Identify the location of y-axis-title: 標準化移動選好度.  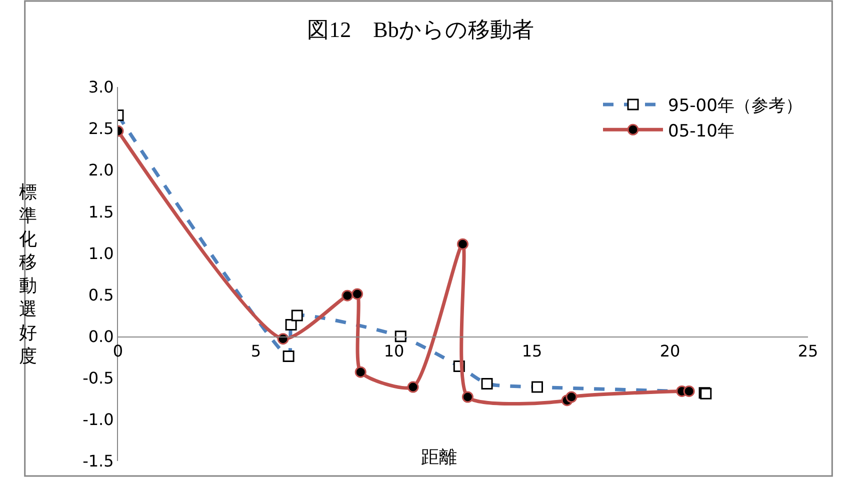
(28, 274).